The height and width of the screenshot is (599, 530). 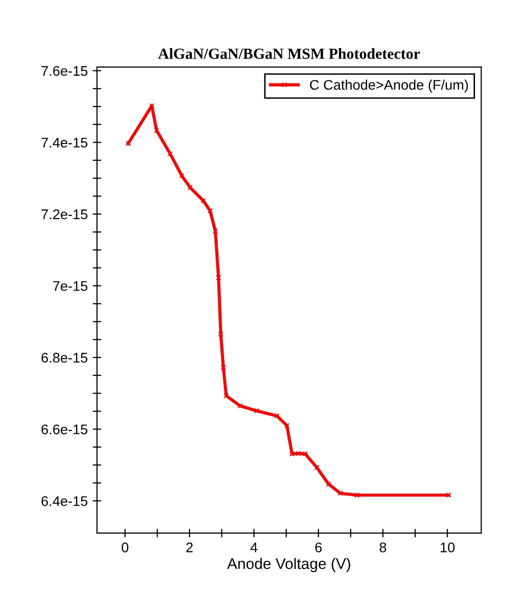 What do you see at coordinates (65, 214) in the screenshot?
I see `y-tick-label: 7.2e-15` at bounding box center [65, 214].